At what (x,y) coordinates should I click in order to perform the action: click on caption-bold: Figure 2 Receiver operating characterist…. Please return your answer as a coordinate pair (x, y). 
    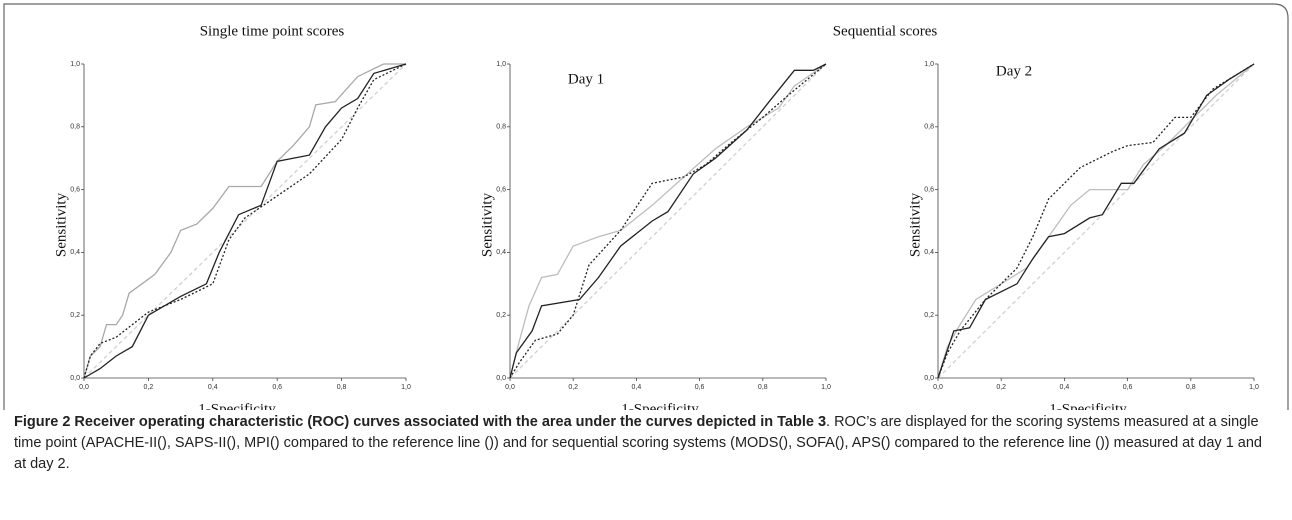
    Looking at the image, I should click on (420, 422).